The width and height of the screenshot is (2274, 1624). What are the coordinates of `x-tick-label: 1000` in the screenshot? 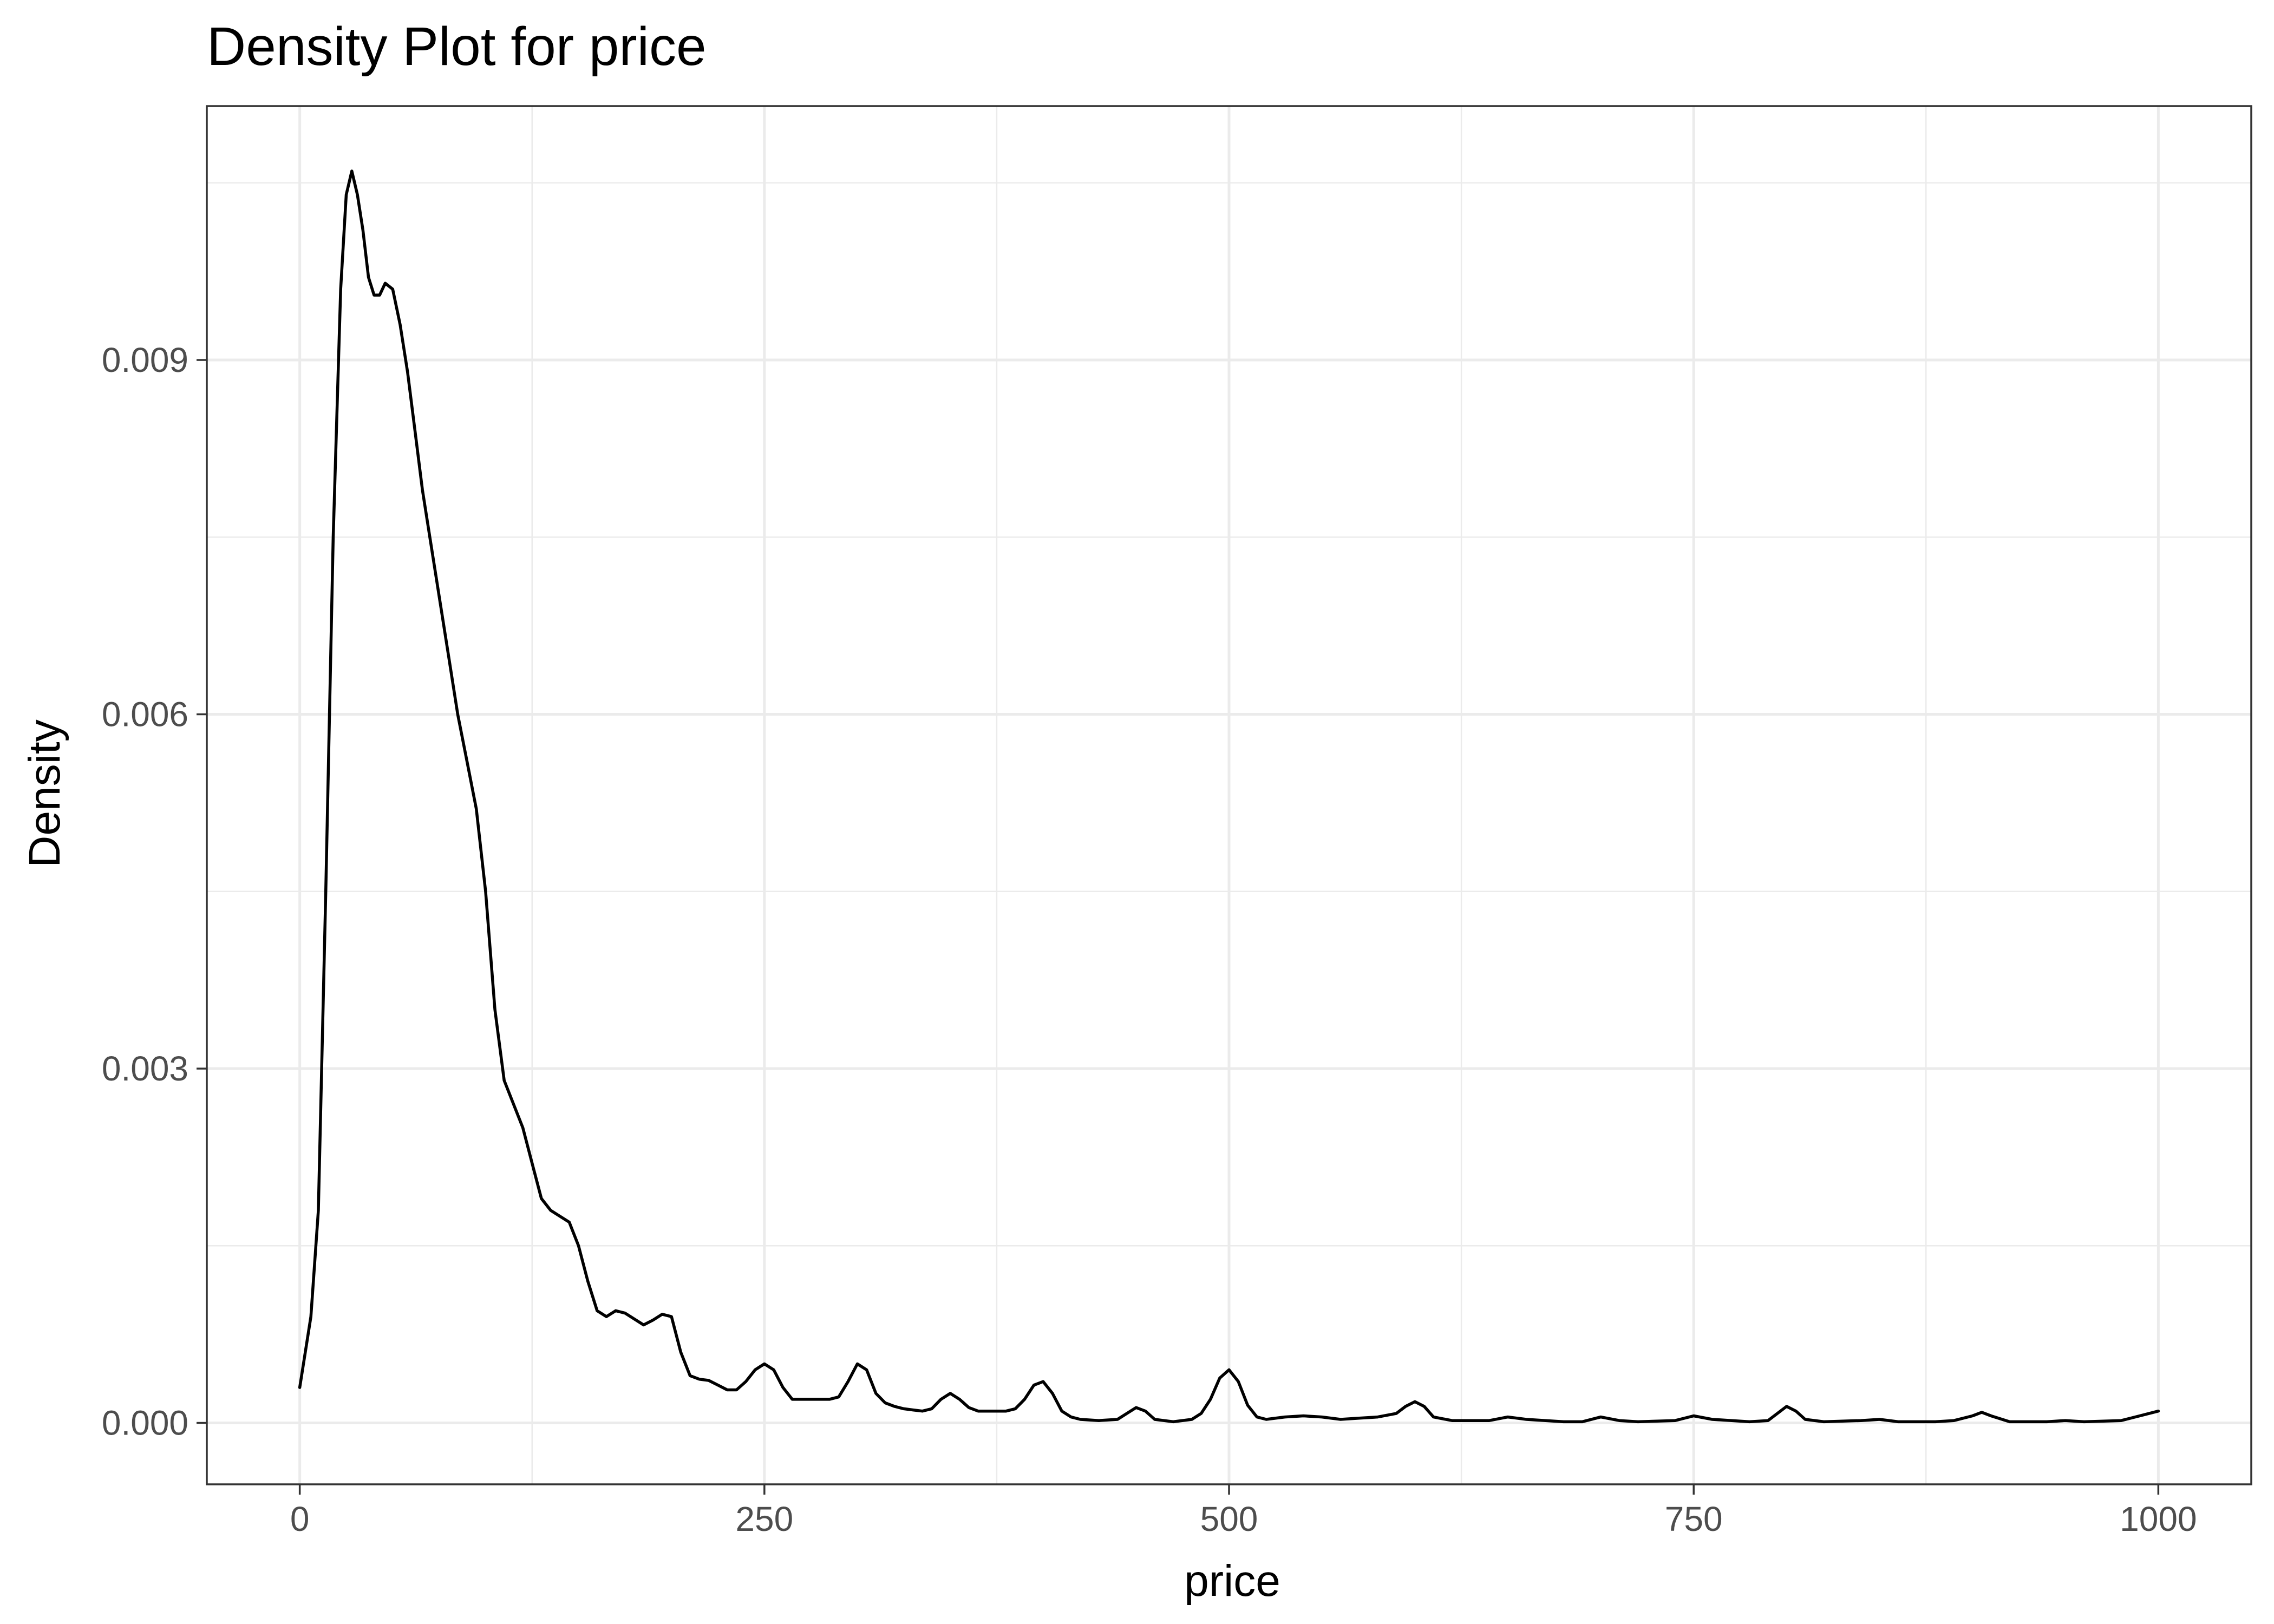 It's located at (2159, 1519).